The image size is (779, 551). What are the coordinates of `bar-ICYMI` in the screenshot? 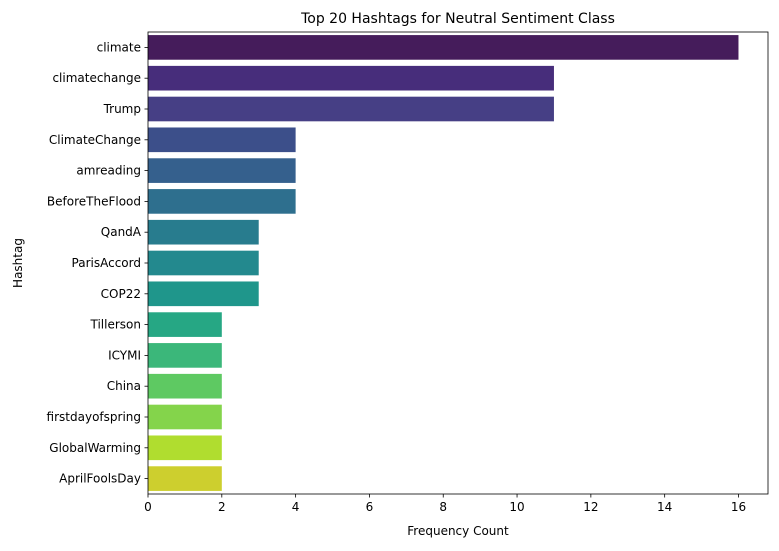 It's located at (185, 355).